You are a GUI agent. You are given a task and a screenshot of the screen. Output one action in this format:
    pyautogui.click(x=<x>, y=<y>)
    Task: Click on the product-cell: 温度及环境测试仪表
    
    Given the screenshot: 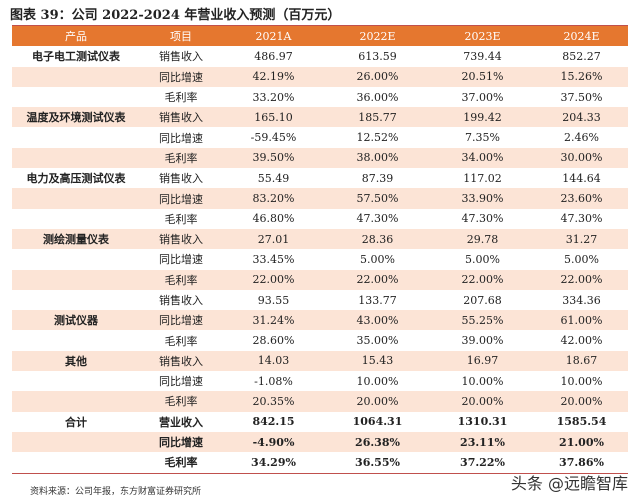 What is the action you would take?
    pyautogui.click(x=76, y=117)
    